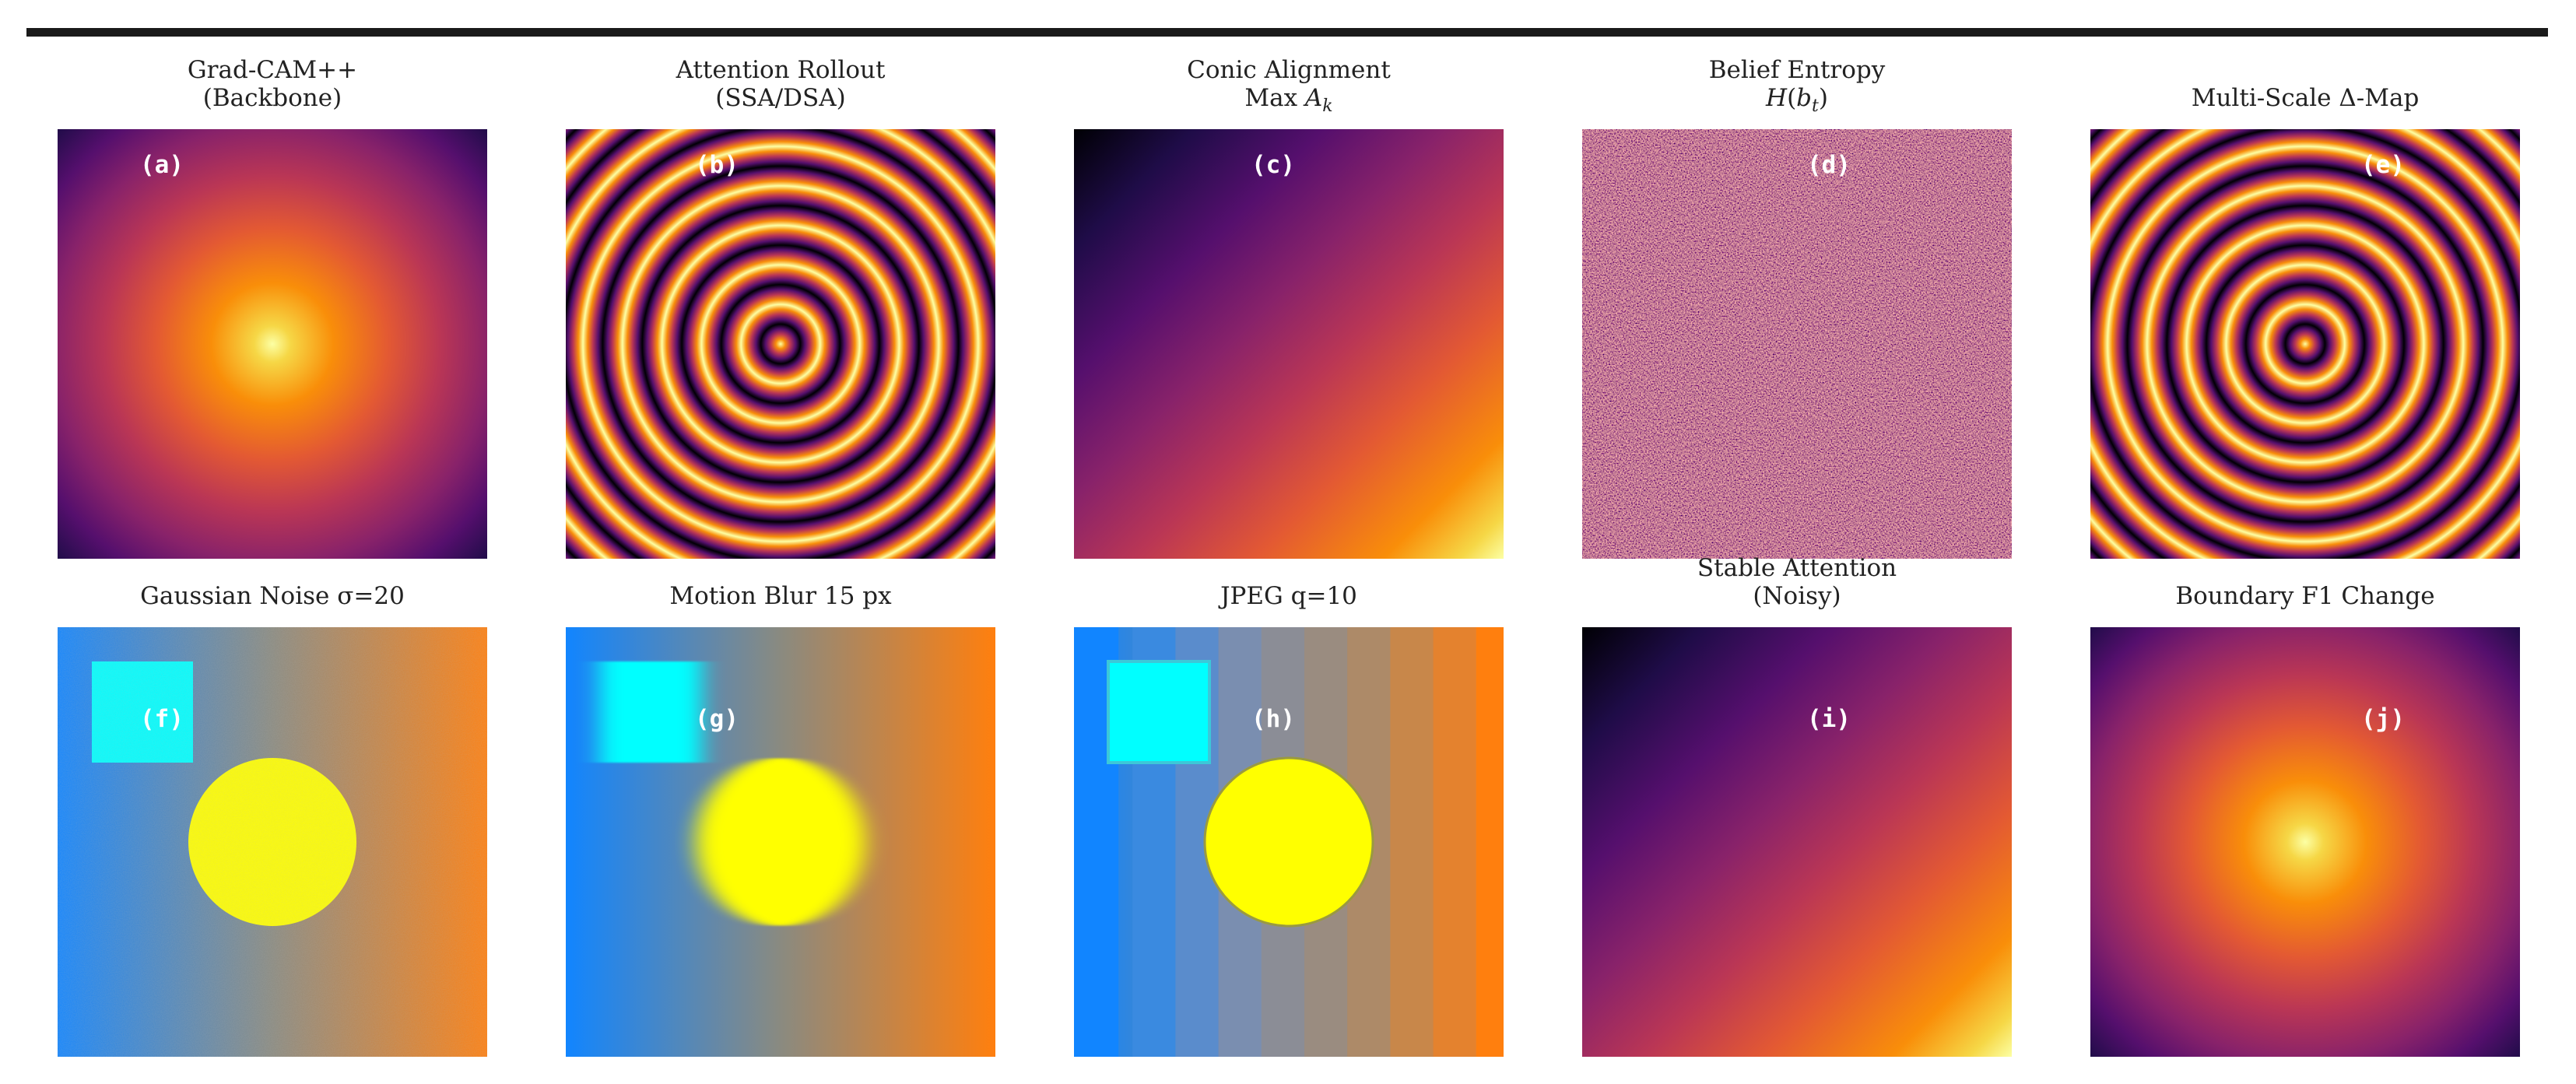 The width and height of the screenshot is (2576, 1084). I want to click on panel-b-label: (b), so click(717, 165).